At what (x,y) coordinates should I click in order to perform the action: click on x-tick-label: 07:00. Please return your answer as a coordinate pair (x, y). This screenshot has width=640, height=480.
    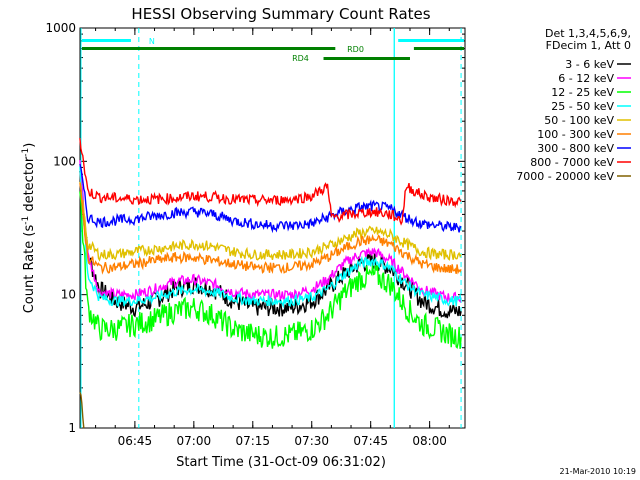
    Looking at the image, I should click on (194, 441).